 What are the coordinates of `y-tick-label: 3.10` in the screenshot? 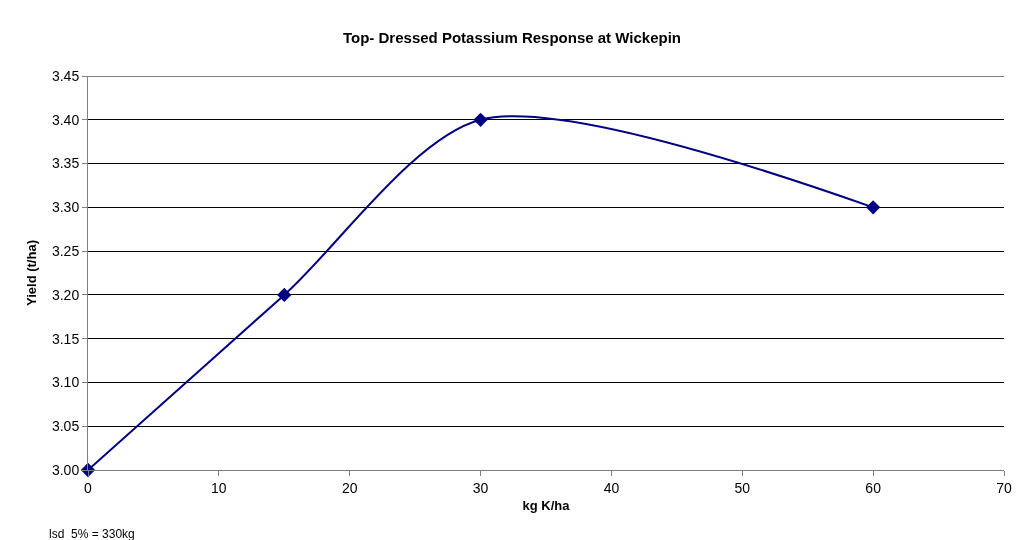 It's located at (65, 382).